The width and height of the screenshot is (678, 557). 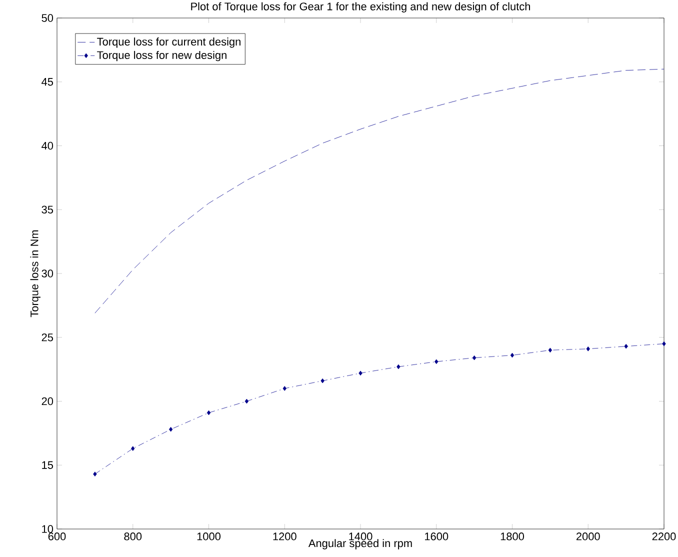 I want to click on y-tick-label: 30, so click(x=48, y=274).